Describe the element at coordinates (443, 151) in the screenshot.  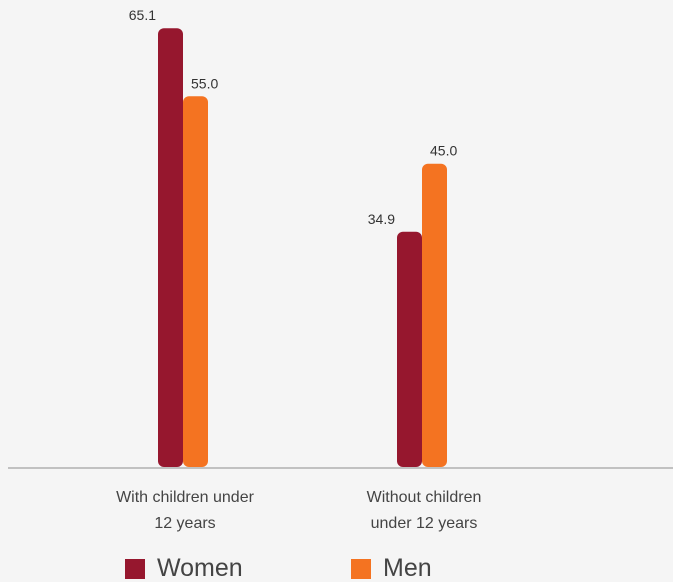
I see `value-label-men-1: 45.0` at that location.